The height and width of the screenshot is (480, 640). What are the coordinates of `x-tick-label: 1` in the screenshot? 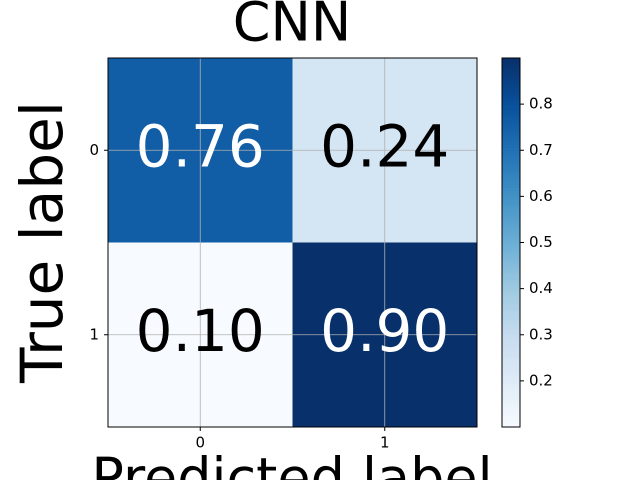 It's located at (385, 443).